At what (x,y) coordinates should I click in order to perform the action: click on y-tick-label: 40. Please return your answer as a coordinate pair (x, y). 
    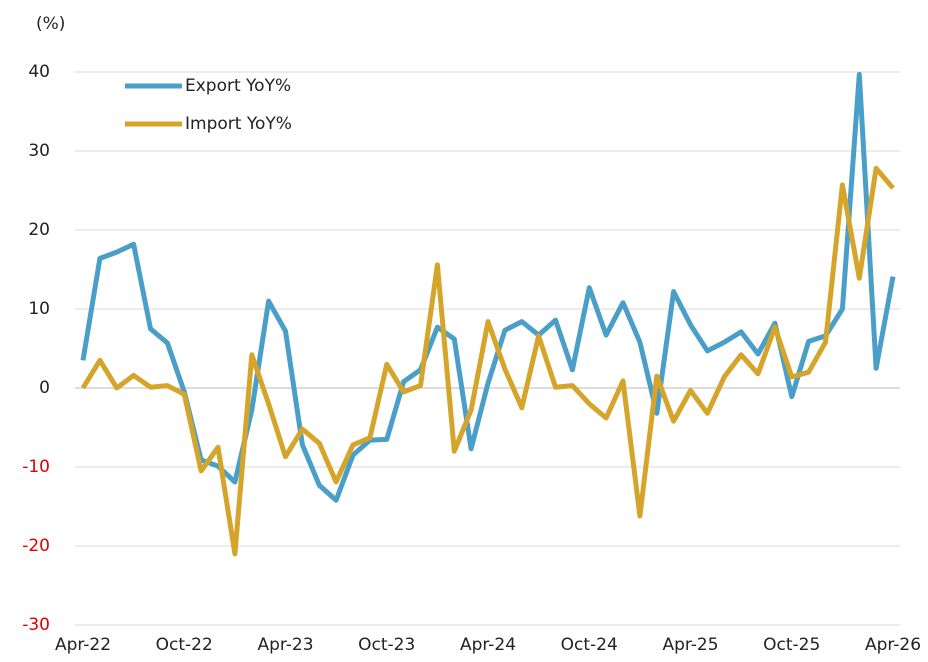
    Looking at the image, I should click on (39, 72).